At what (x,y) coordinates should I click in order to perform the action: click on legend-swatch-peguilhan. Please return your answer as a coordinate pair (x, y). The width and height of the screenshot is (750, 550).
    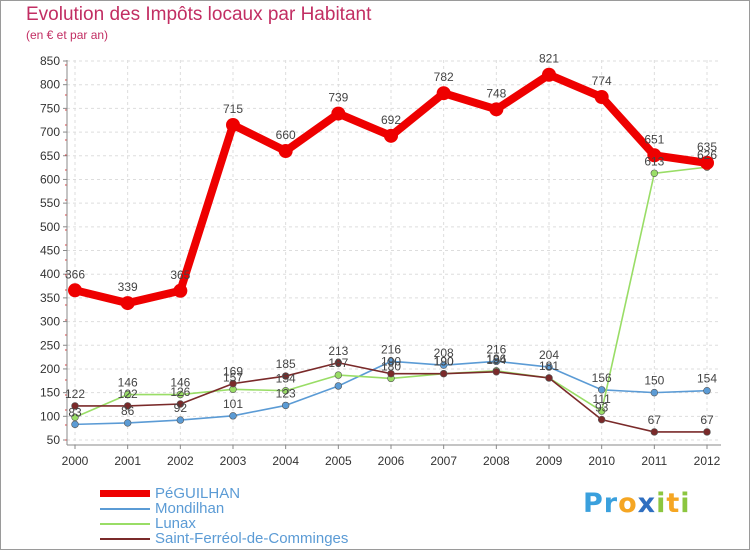
    Looking at the image, I should click on (125, 493).